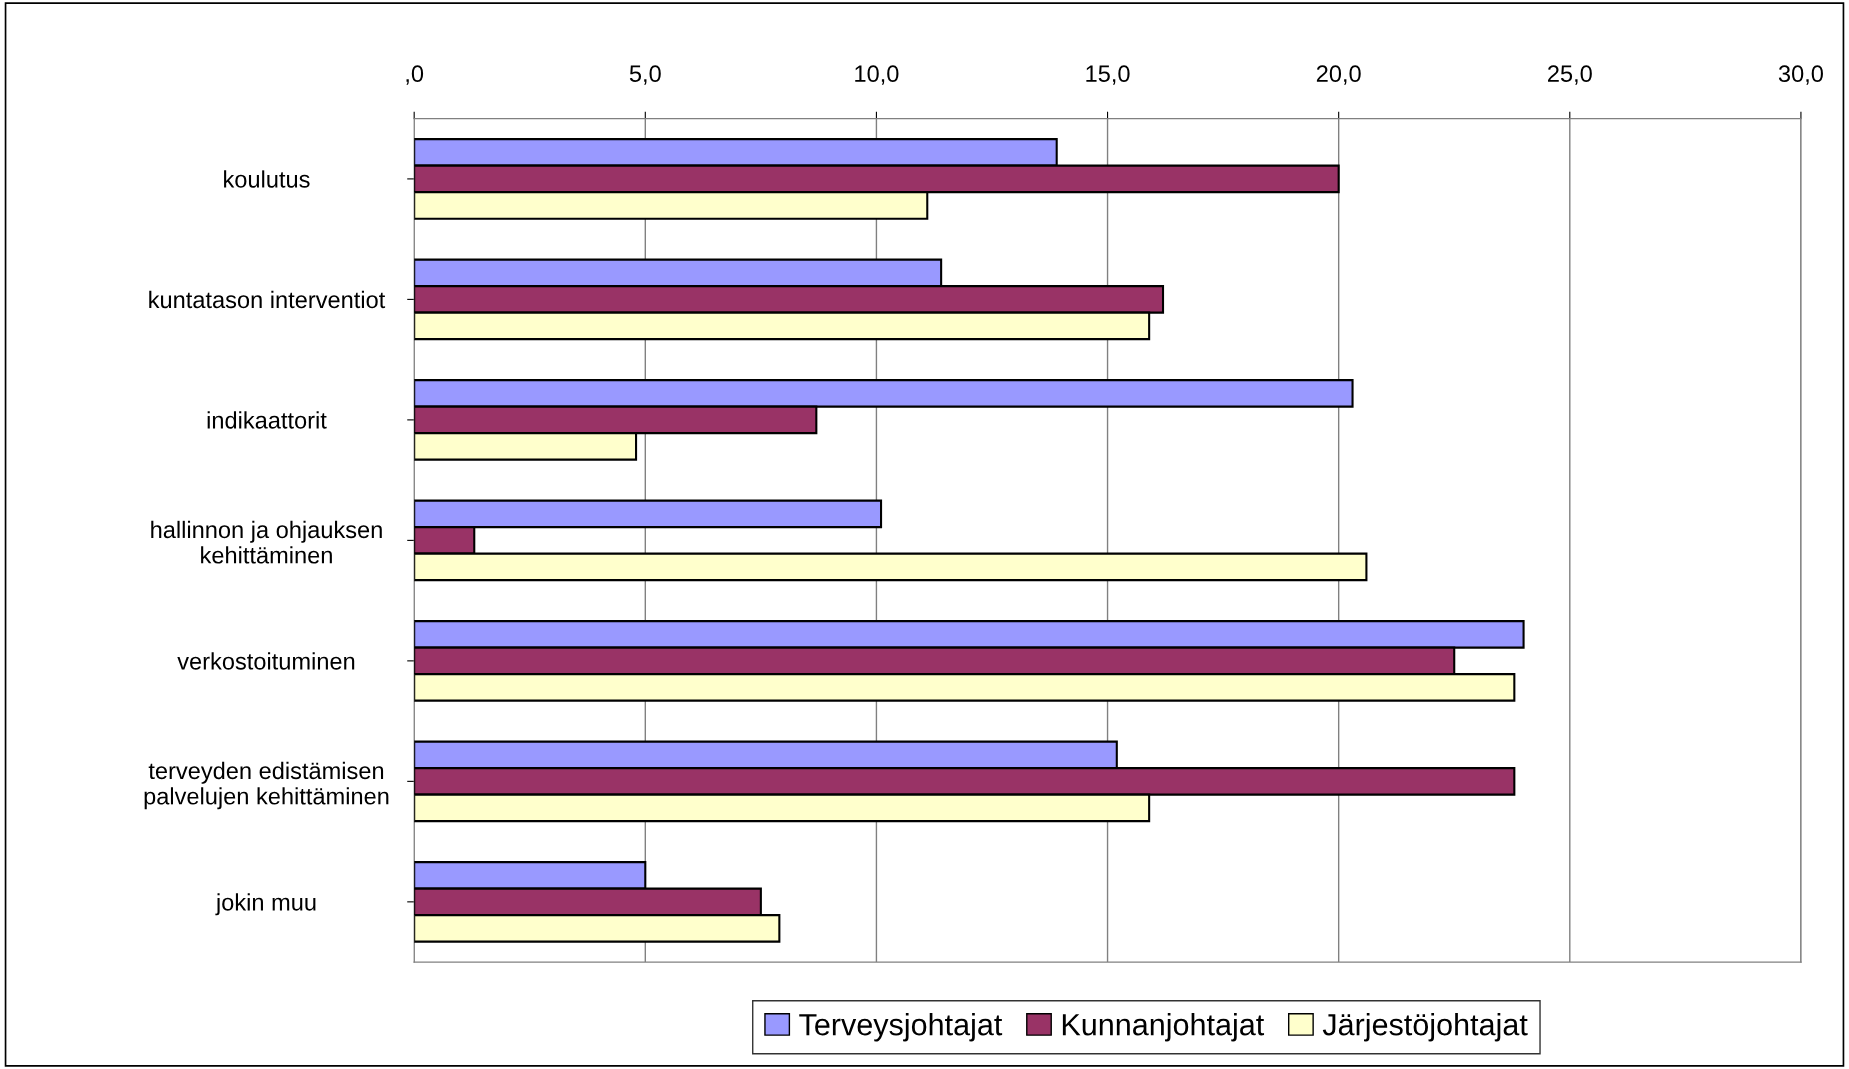  What do you see at coordinates (1570, 75) in the screenshot?
I see `x-tick-label: 25,0` at bounding box center [1570, 75].